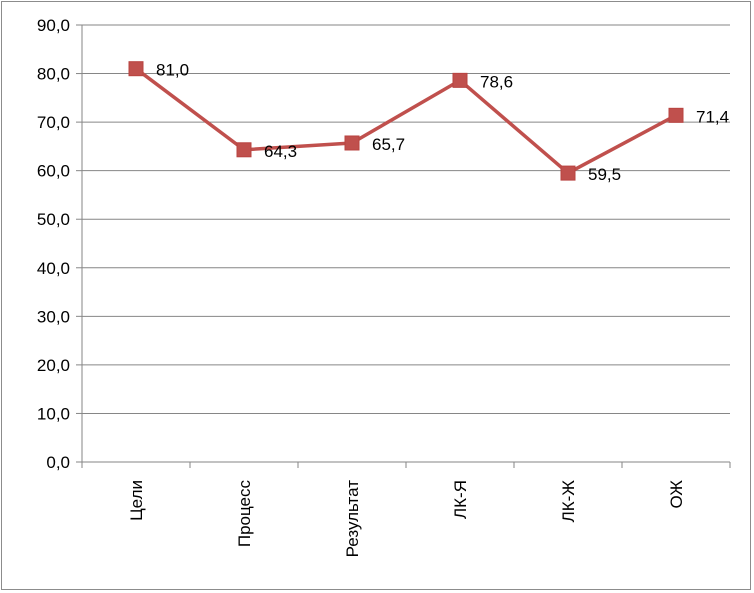  What do you see at coordinates (280, 151) in the screenshot?
I see `data-label: 64,3` at bounding box center [280, 151].